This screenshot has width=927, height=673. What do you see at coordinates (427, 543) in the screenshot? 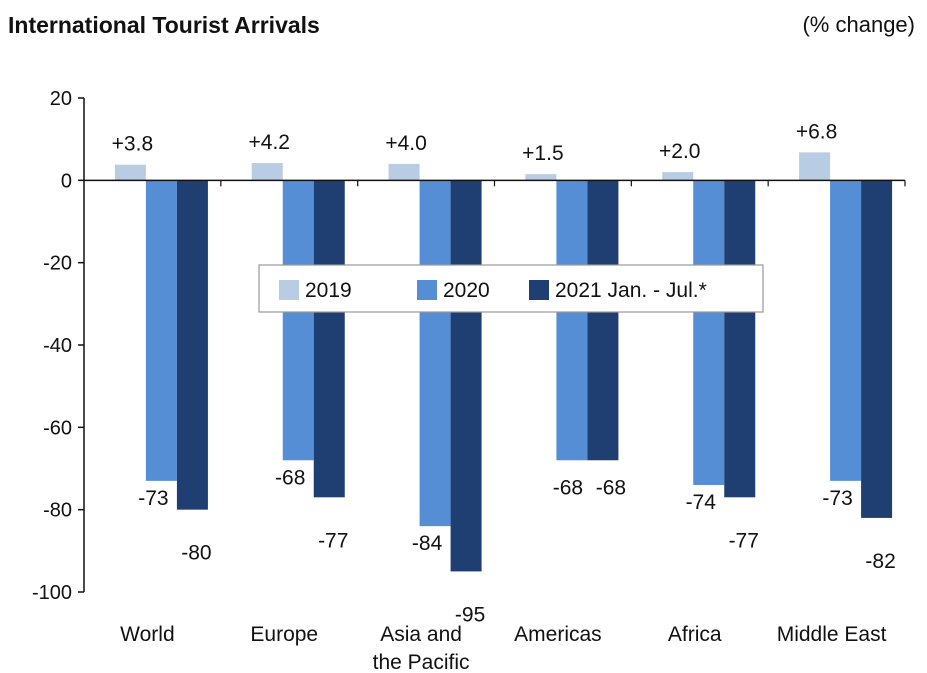
I see `data-label-1-2: -84` at bounding box center [427, 543].